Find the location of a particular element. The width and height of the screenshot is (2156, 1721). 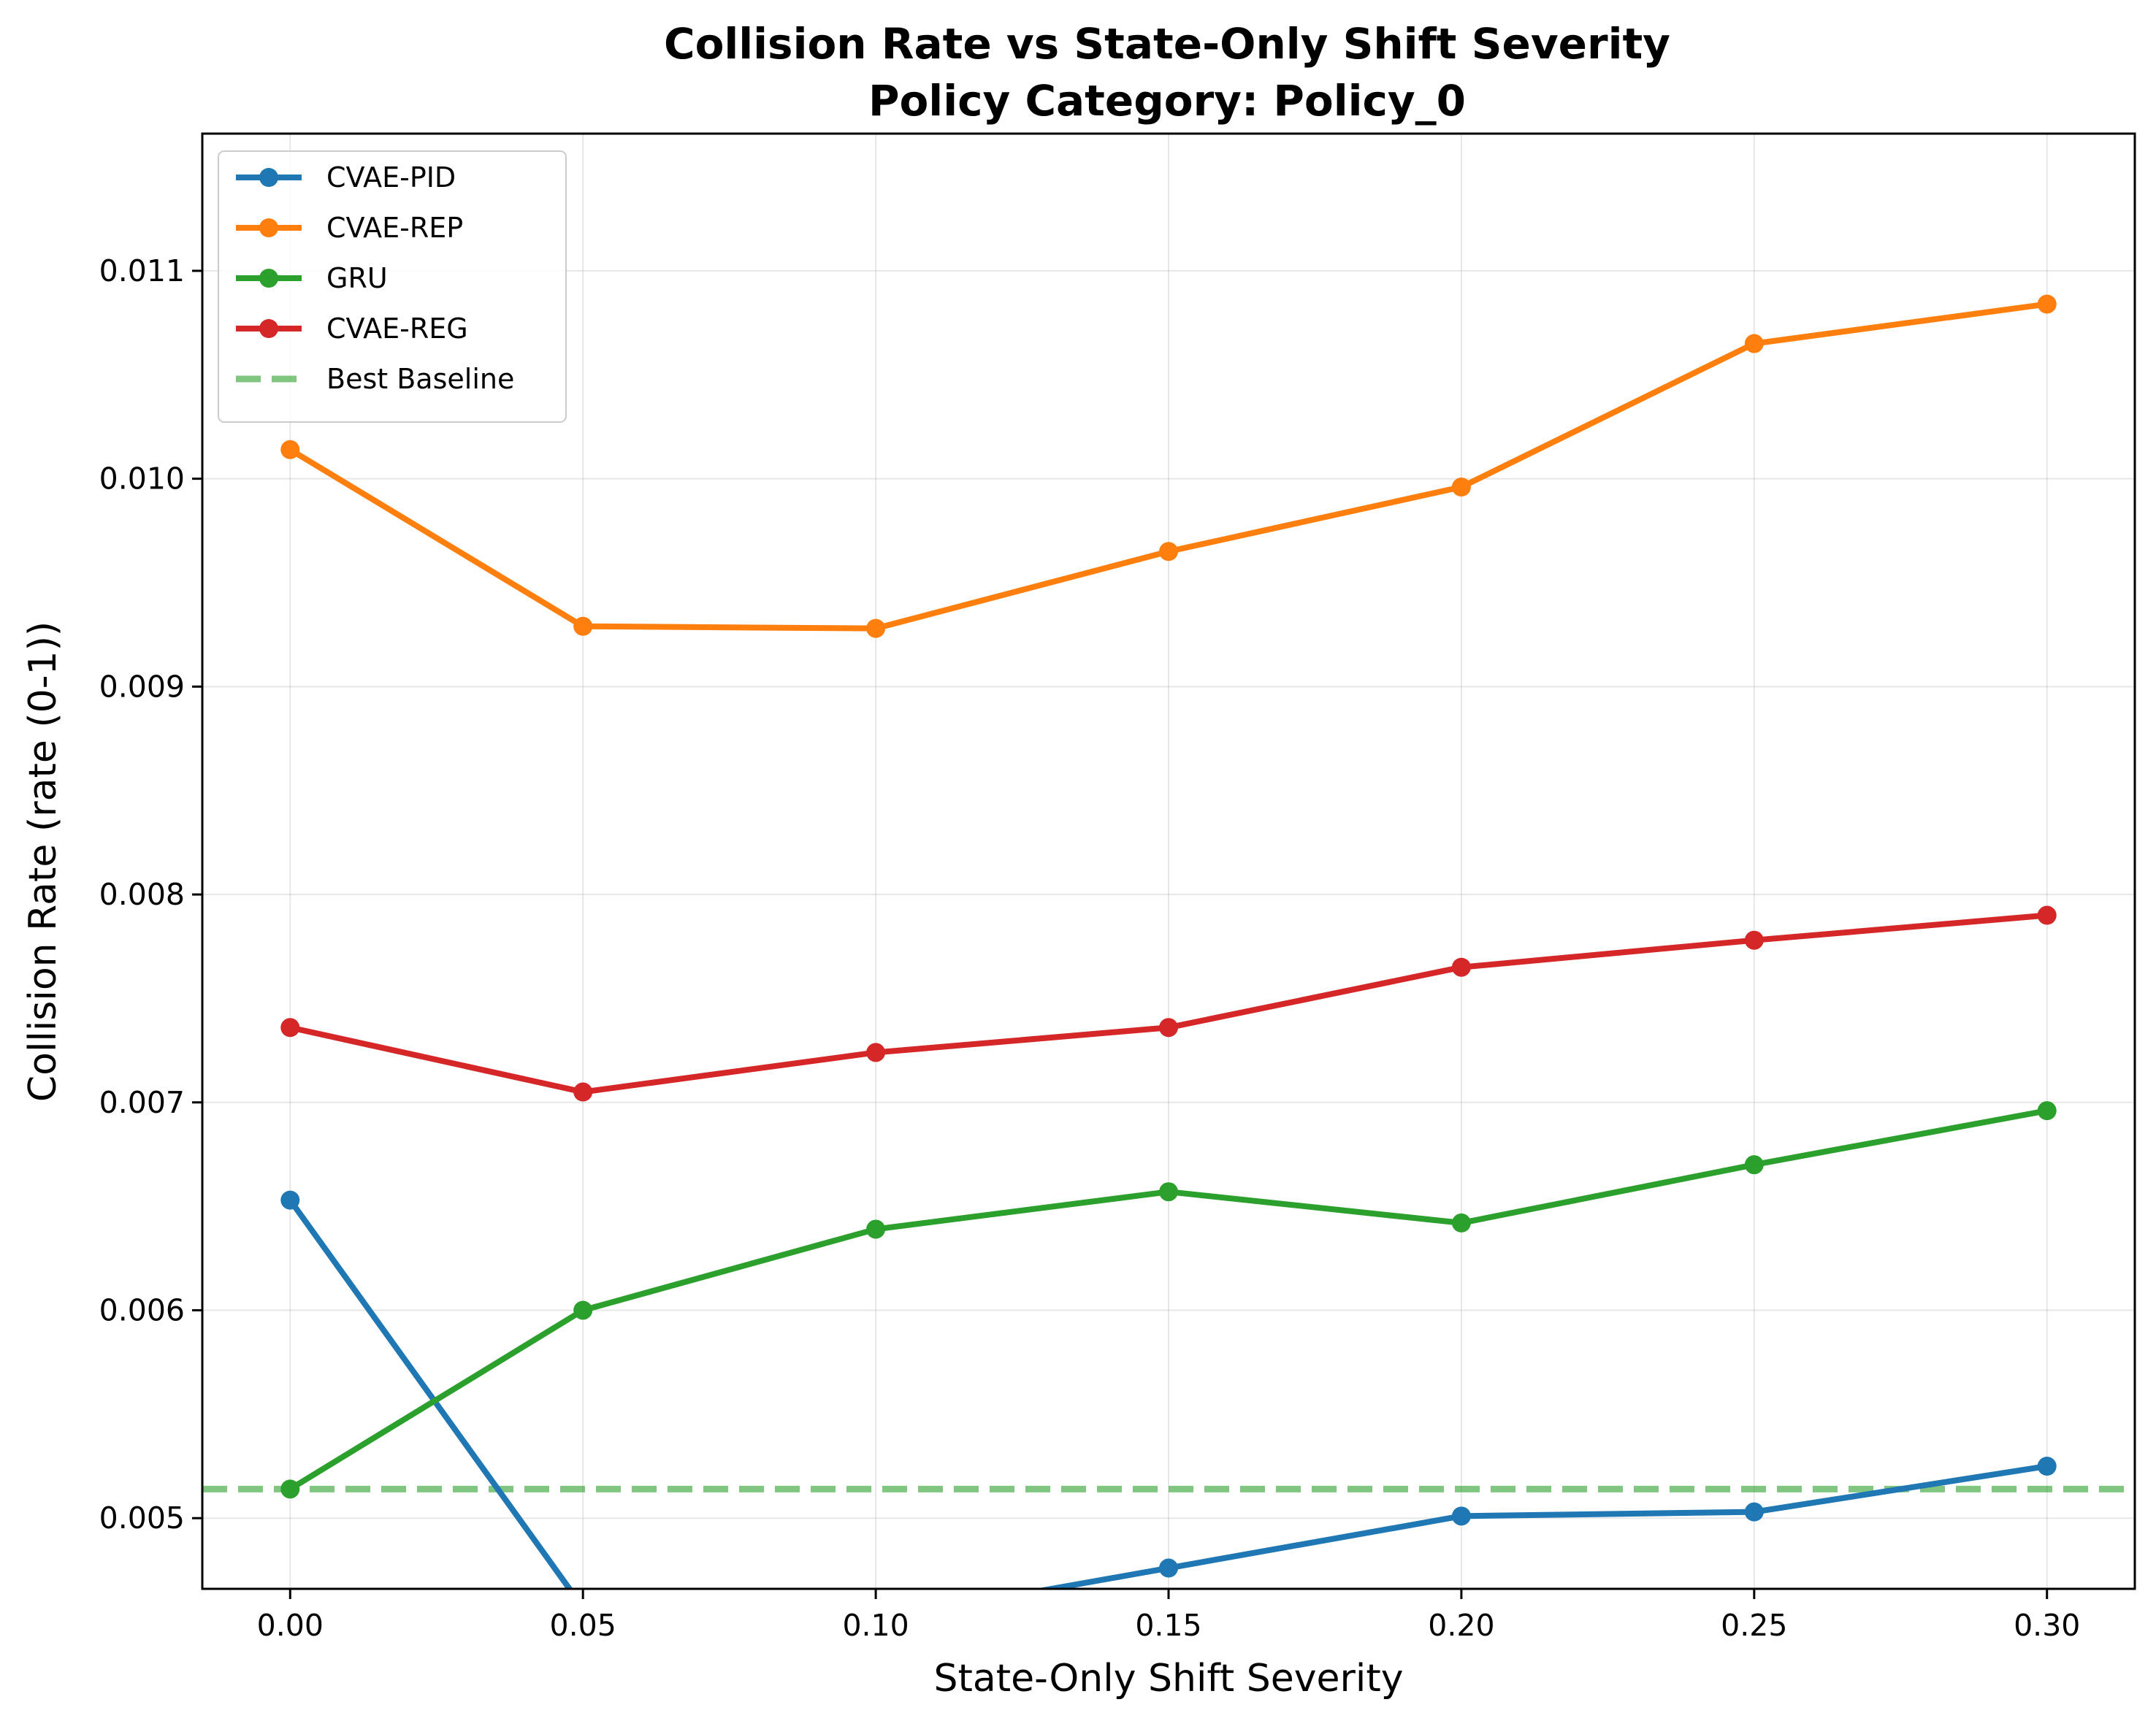

y-tick-label: 0.009 is located at coordinates (142, 686).